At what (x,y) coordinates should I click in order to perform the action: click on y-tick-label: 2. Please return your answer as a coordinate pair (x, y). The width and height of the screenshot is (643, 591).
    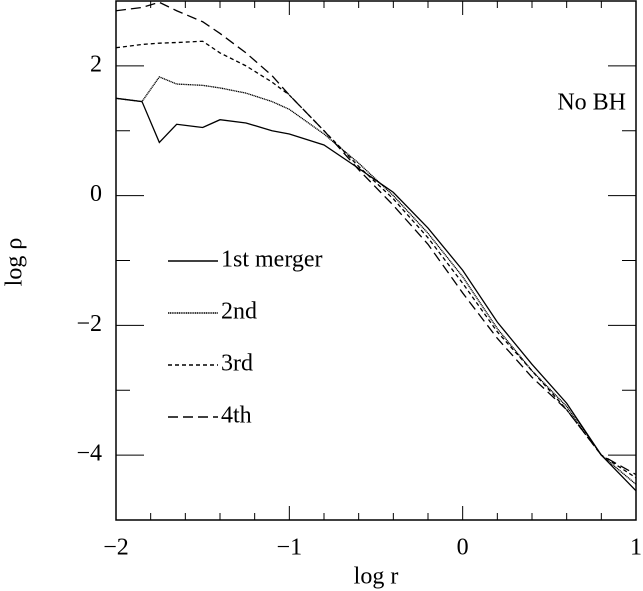
    Looking at the image, I should click on (96, 64).